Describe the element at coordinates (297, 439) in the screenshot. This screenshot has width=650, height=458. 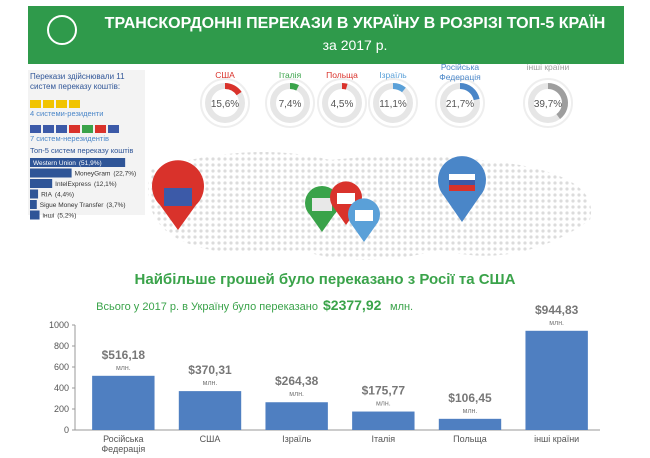
I see `x-tick-label: Ізраїль` at that location.